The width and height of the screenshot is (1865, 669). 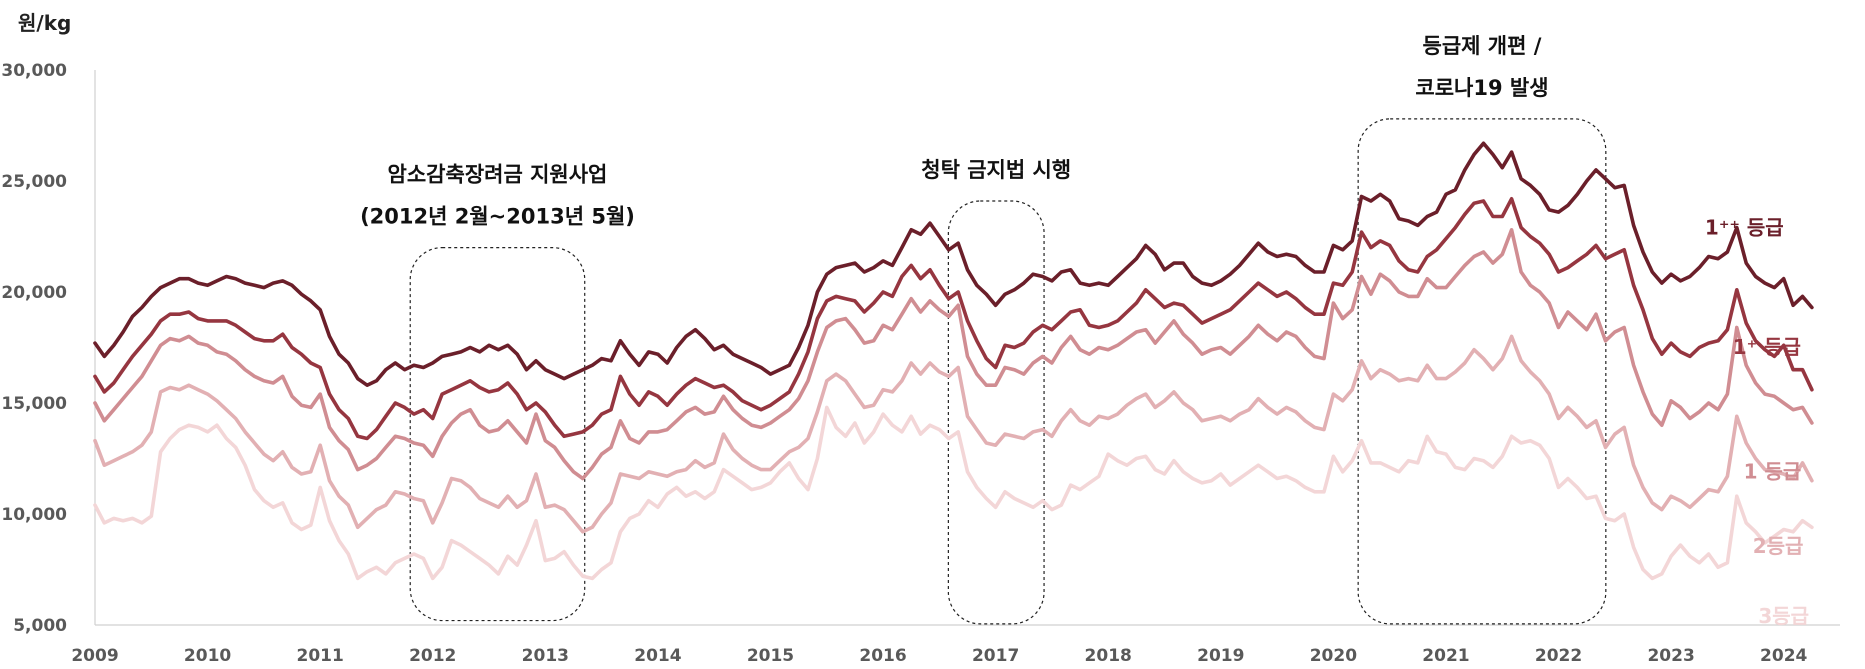 What do you see at coordinates (1220, 656) in the screenshot?
I see `x-tick-label: 2019` at bounding box center [1220, 656].